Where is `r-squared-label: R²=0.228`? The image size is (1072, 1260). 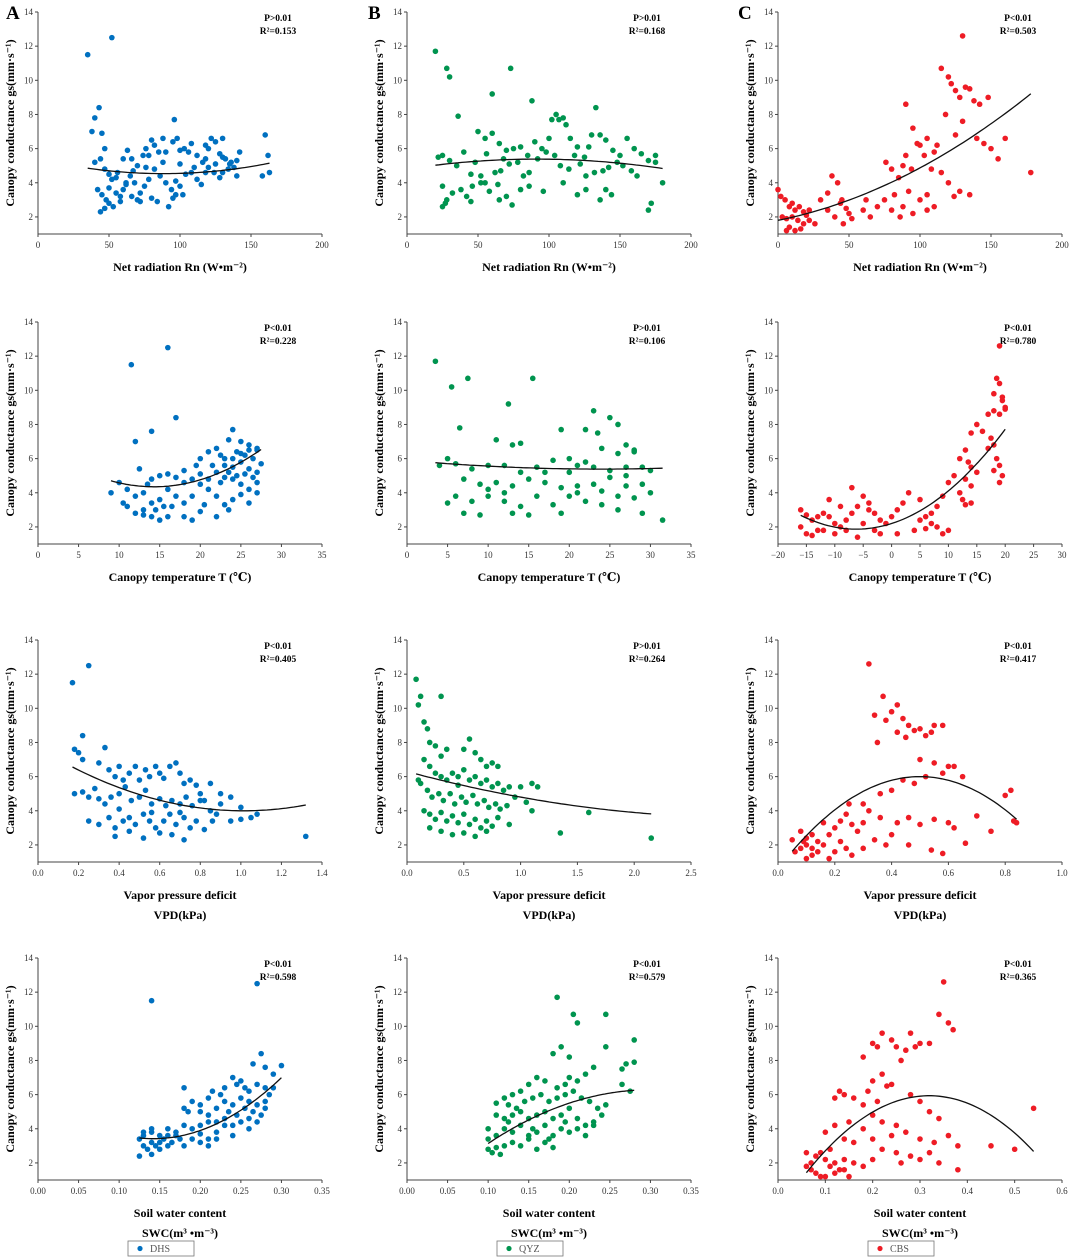
r-squared-label: R²=0.228 is located at coordinates (278, 342).